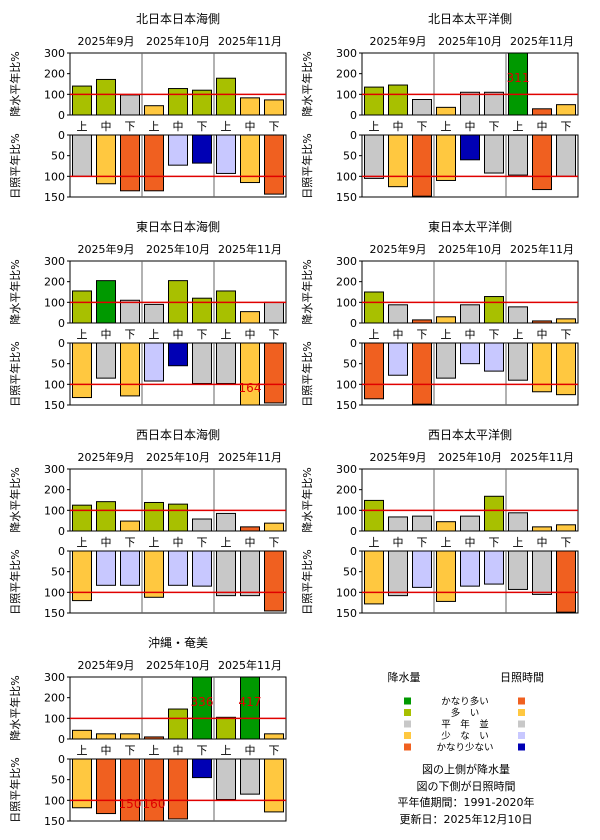  What do you see at coordinates (250, 388) in the screenshot?
I see `sun-overflow-label: 164` at bounding box center [250, 388].